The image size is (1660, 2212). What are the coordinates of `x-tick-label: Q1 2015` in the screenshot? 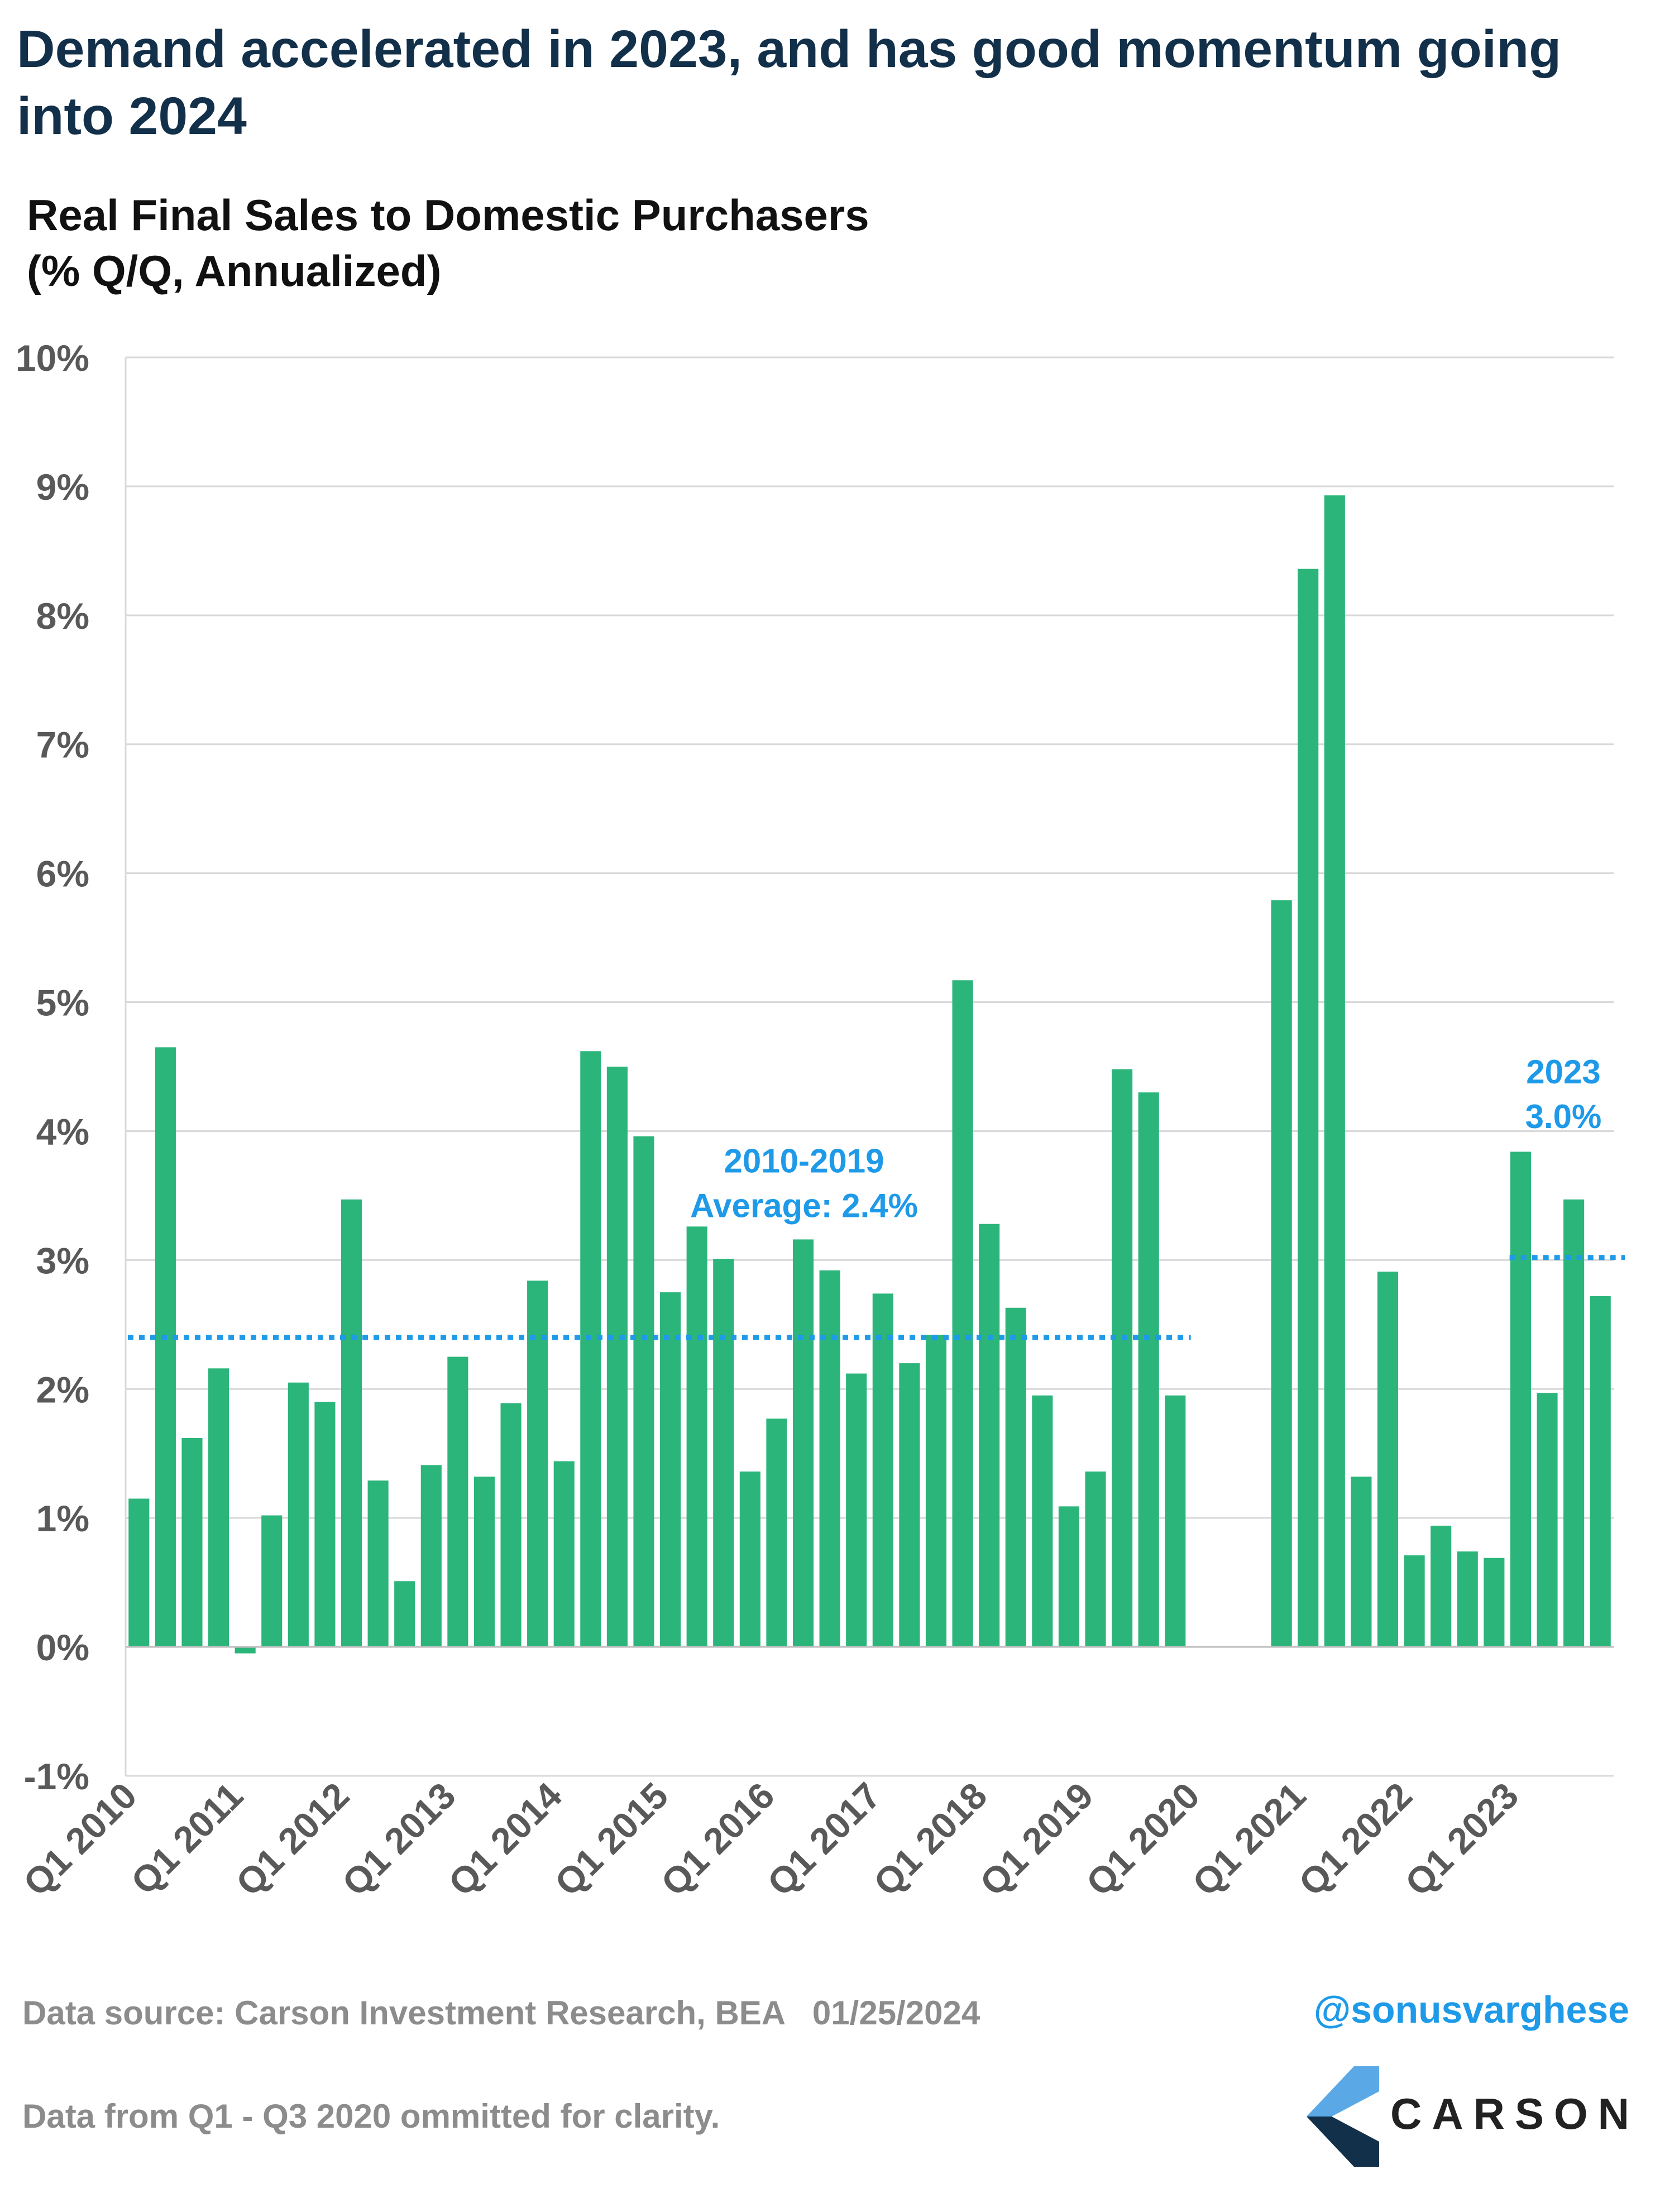 It's located at (611, 1839).